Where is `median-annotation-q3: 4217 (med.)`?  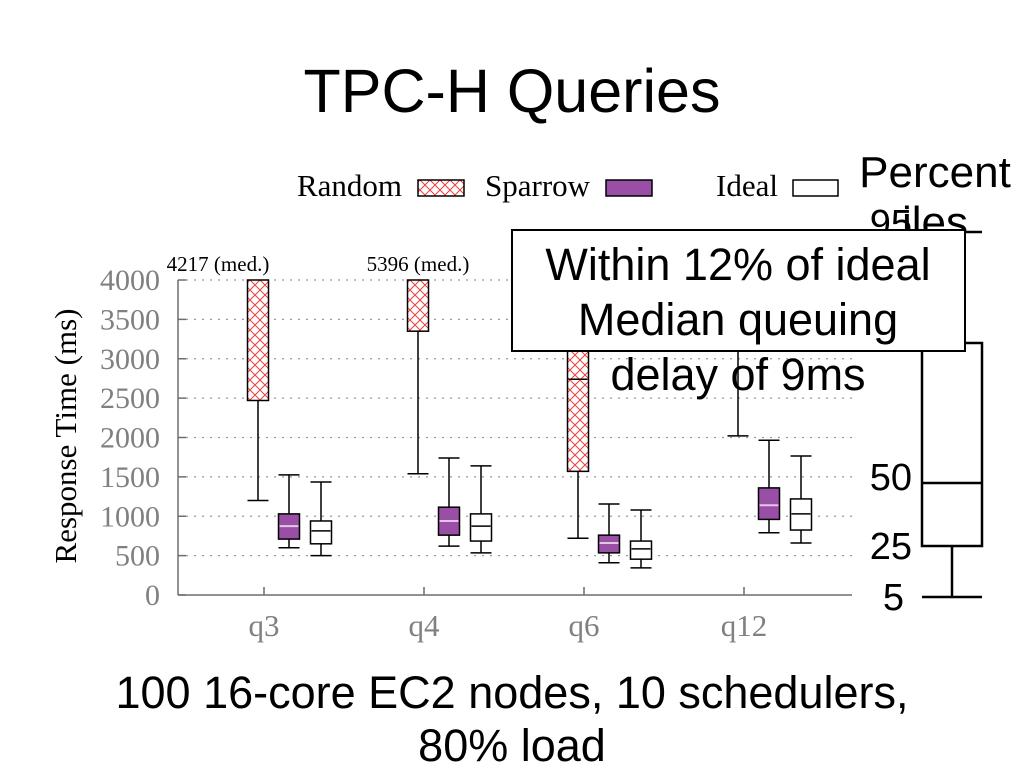 median-annotation-q3: 4217 (med.) is located at coordinates (218, 264).